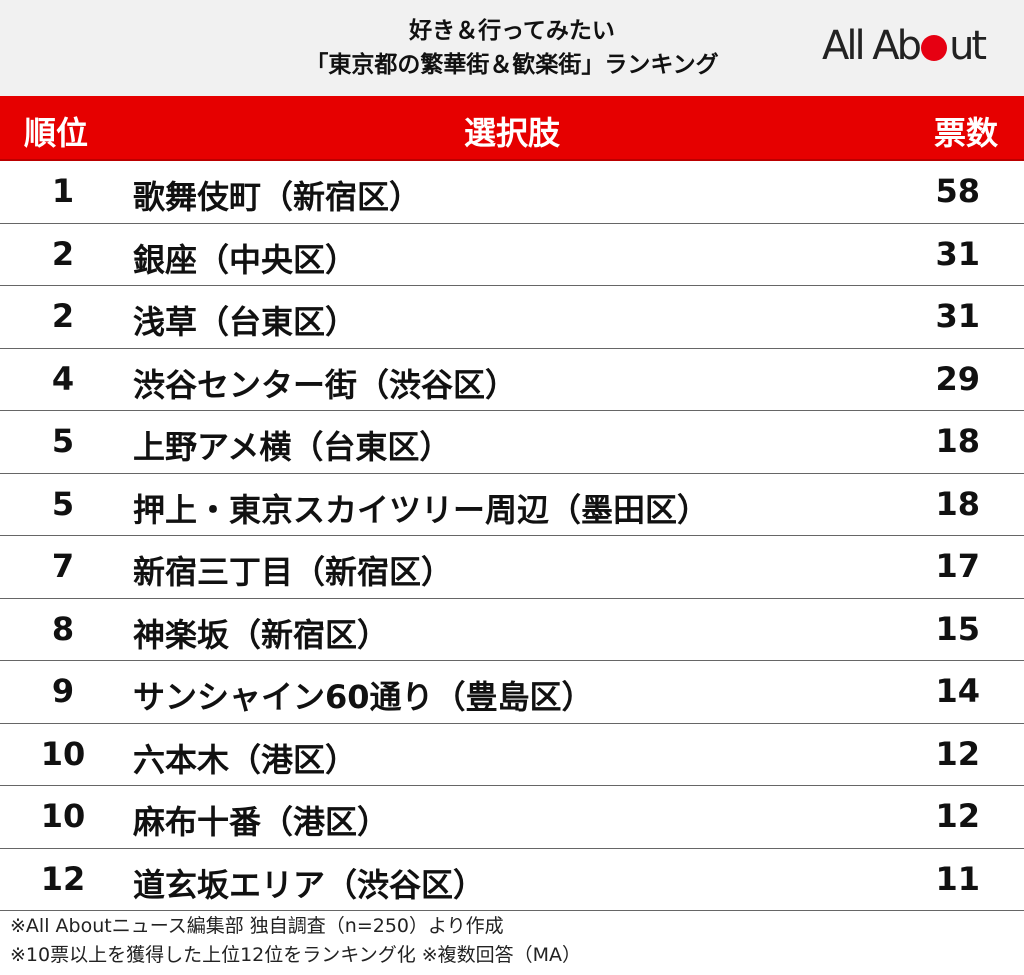 Image resolution: width=1024 pixels, height=975 pixels. What do you see at coordinates (957, 191) in the screenshot?
I see `votes-cell: 58` at bounding box center [957, 191].